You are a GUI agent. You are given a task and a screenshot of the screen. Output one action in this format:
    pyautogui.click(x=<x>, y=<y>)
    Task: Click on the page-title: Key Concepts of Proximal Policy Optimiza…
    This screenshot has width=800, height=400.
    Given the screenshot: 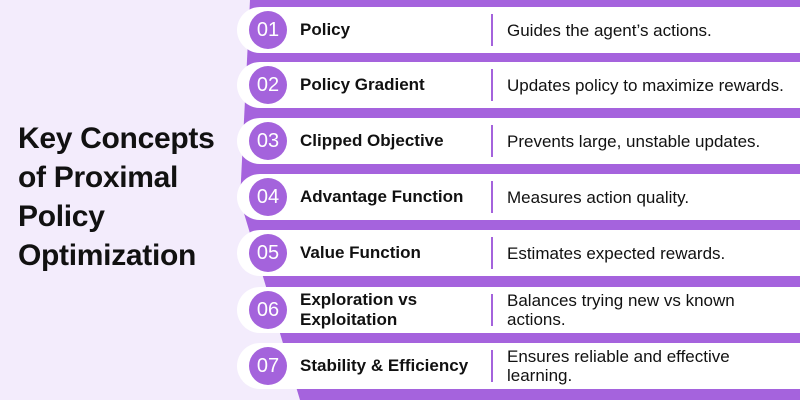 What is the action you would take?
    pyautogui.click(x=116, y=197)
    